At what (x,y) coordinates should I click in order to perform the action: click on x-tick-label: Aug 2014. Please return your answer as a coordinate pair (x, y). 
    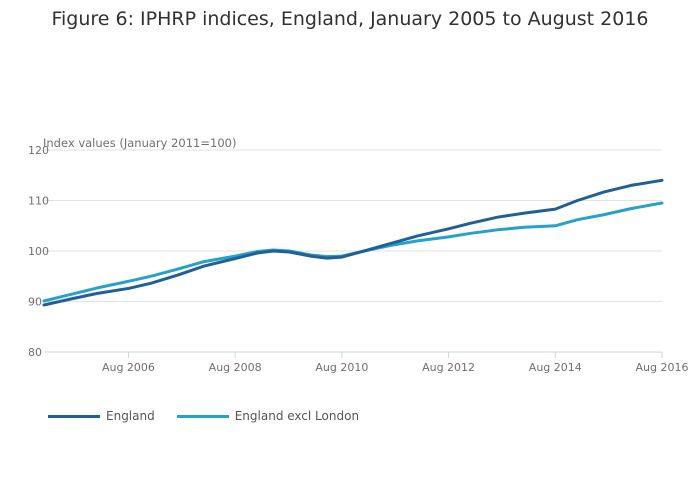
    Looking at the image, I should click on (555, 367).